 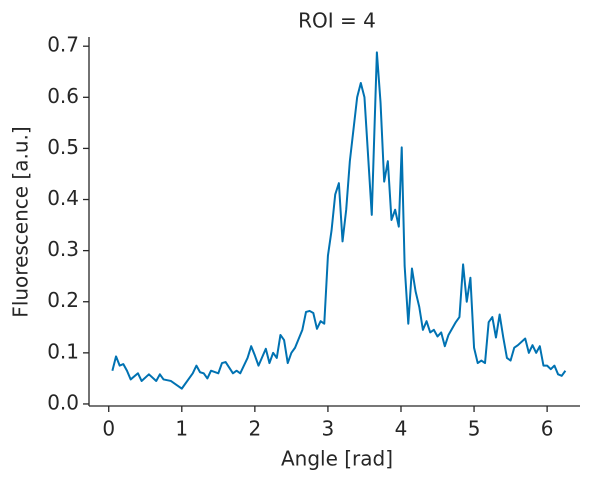 What do you see at coordinates (63, 198) in the screenshot?
I see `y-tick-label: 0.4` at bounding box center [63, 198].